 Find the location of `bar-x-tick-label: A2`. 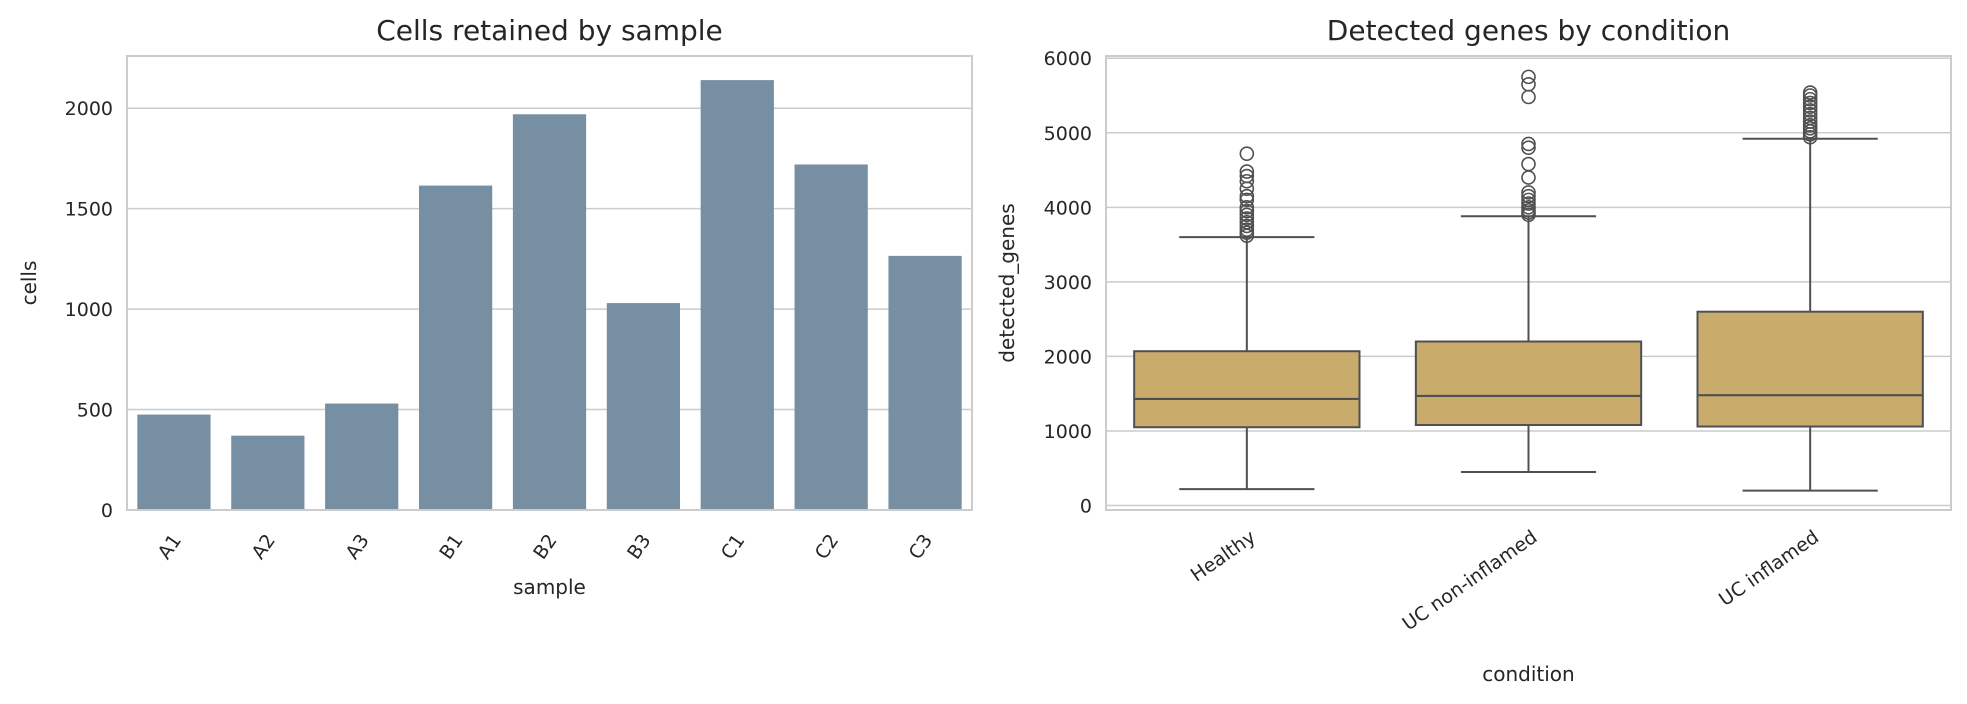

bar-x-tick-label: A2 is located at coordinates (264, 546).